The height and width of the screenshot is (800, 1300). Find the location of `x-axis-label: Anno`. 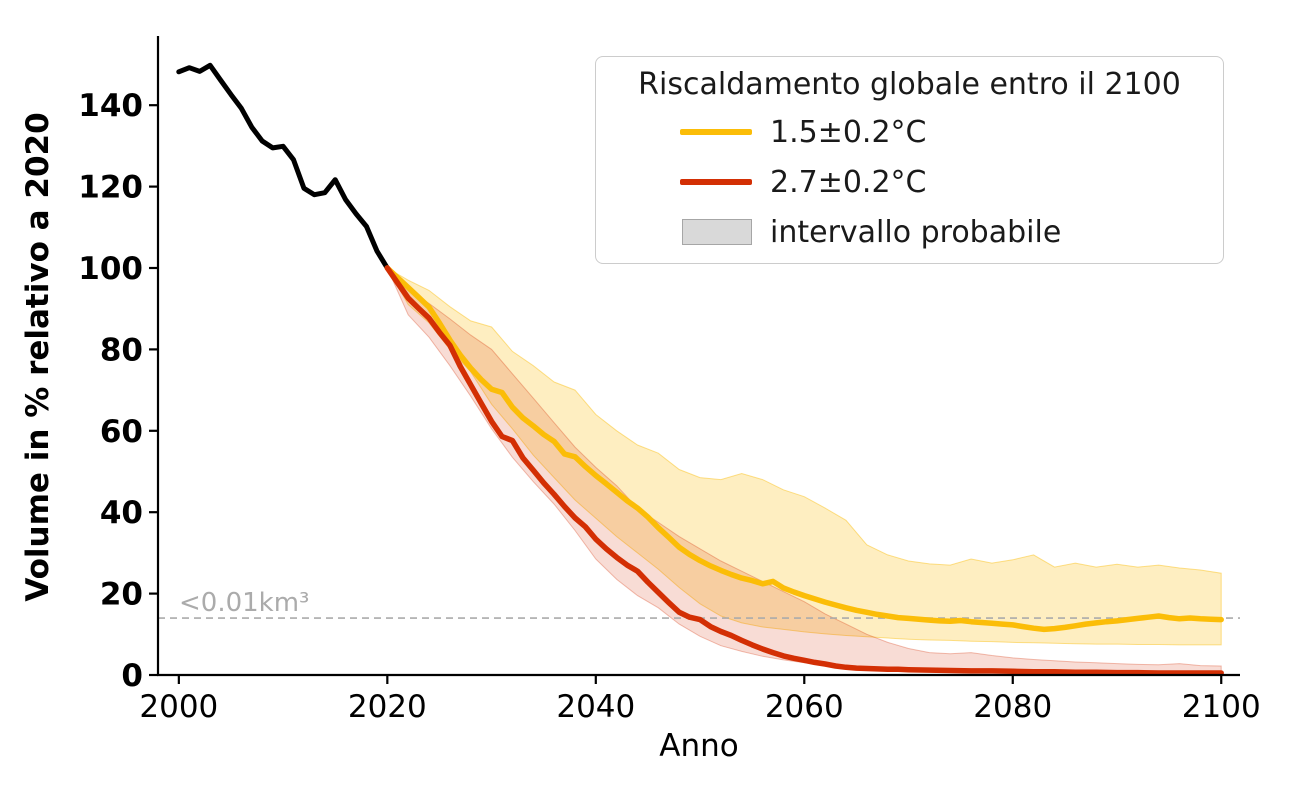

x-axis-label: Anno is located at coordinates (699, 746).